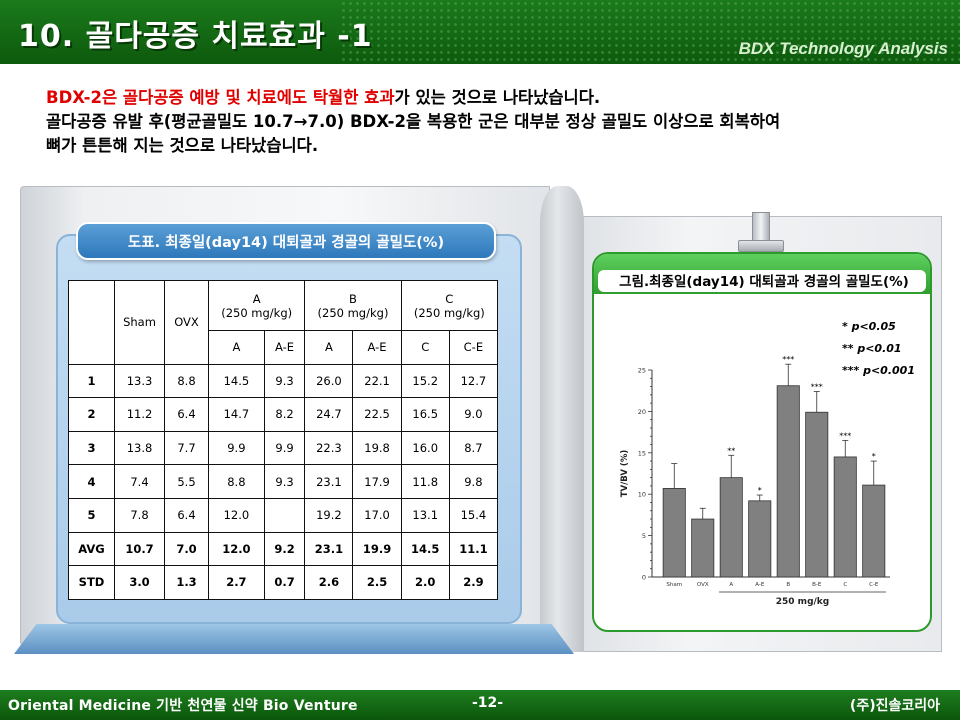 The image size is (960, 720). I want to click on table-cell: 17.0, so click(377, 515).